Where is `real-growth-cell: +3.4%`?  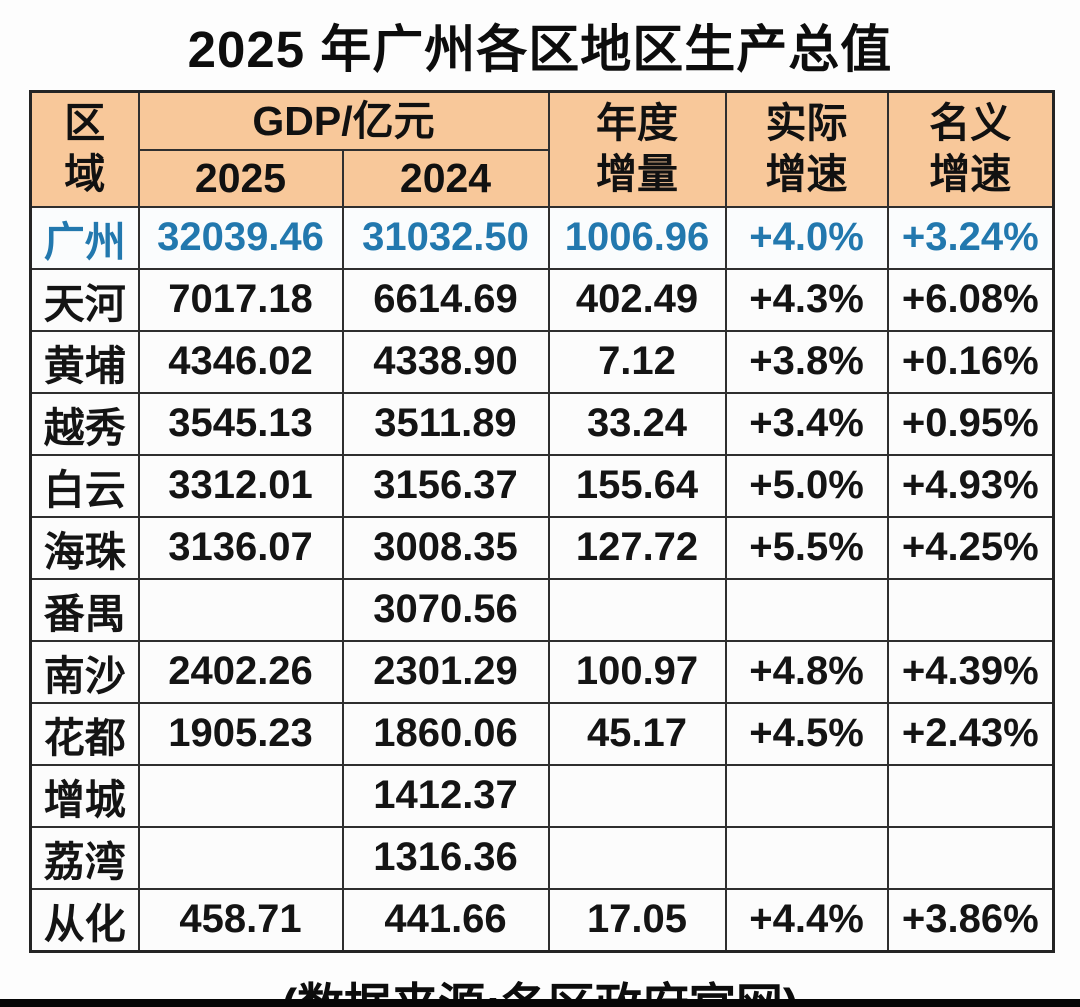 real-growth-cell: +3.4% is located at coordinates (806, 423).